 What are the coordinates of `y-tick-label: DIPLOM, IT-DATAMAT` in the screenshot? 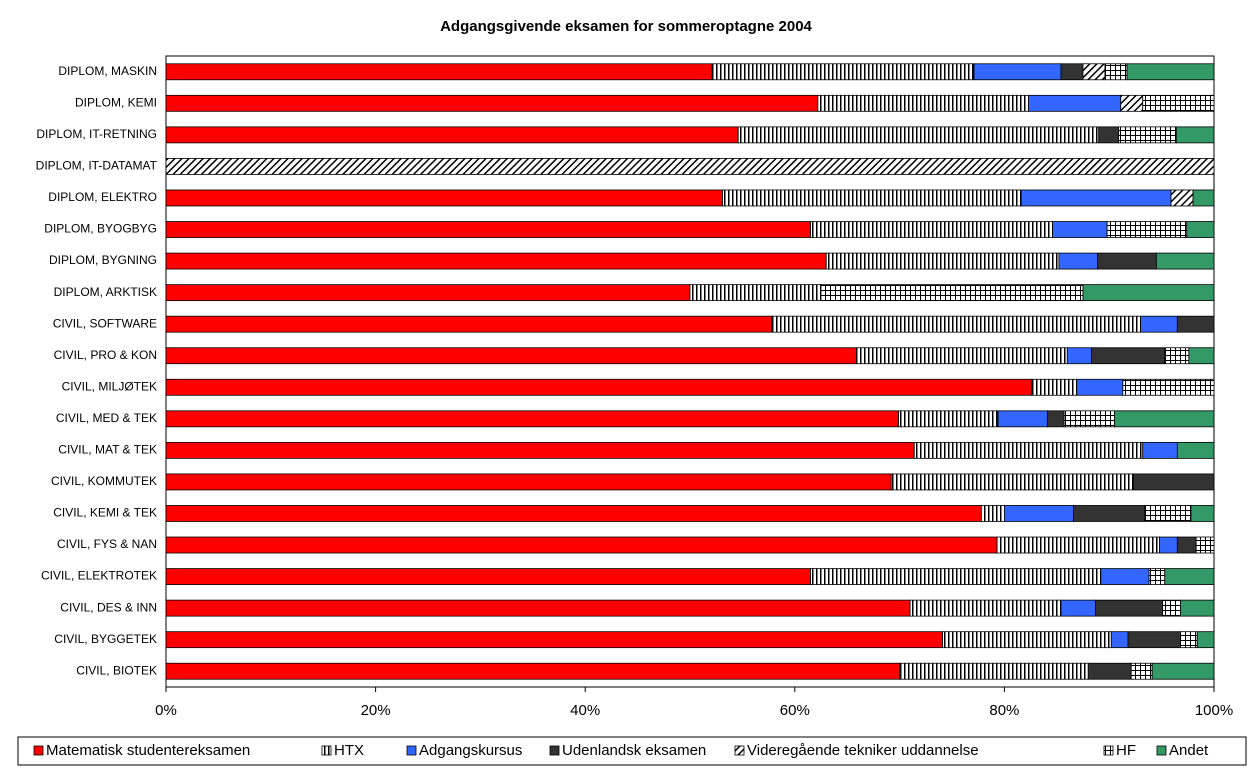 It's located at (97, 166).